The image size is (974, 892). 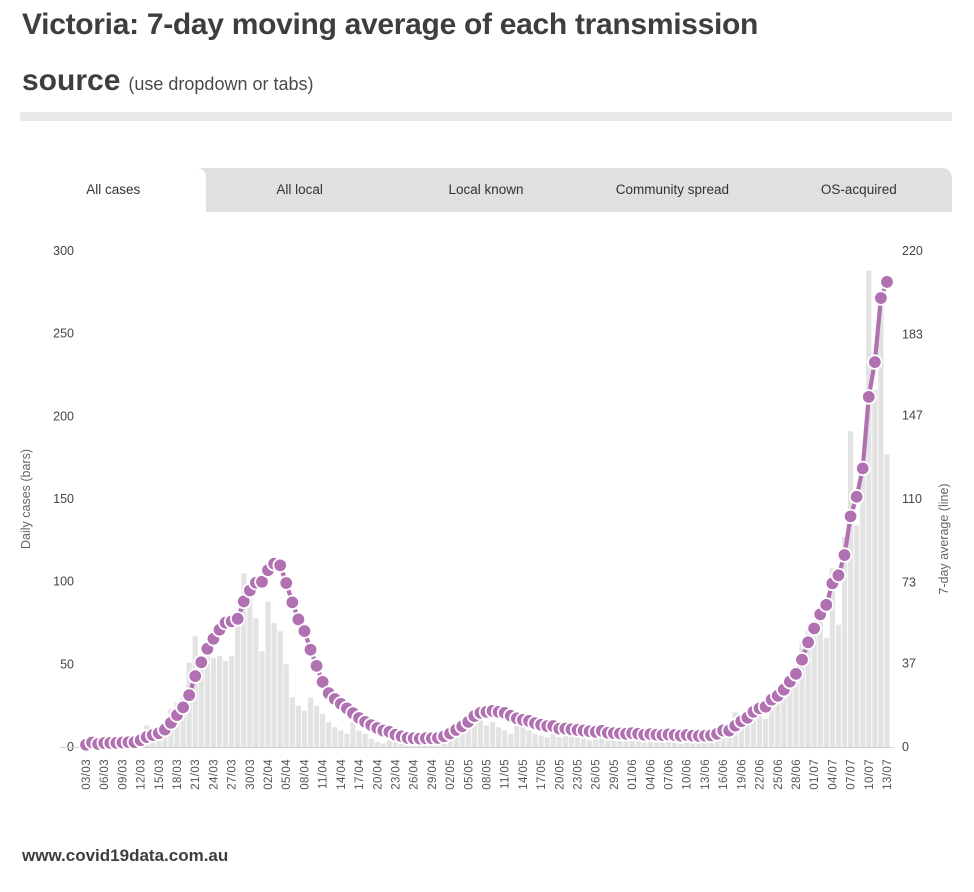 What do you see at coordinates (113, 192) in the screenshot?
I see `tab-all-cases: All cases` at bounding box center [113, 192].